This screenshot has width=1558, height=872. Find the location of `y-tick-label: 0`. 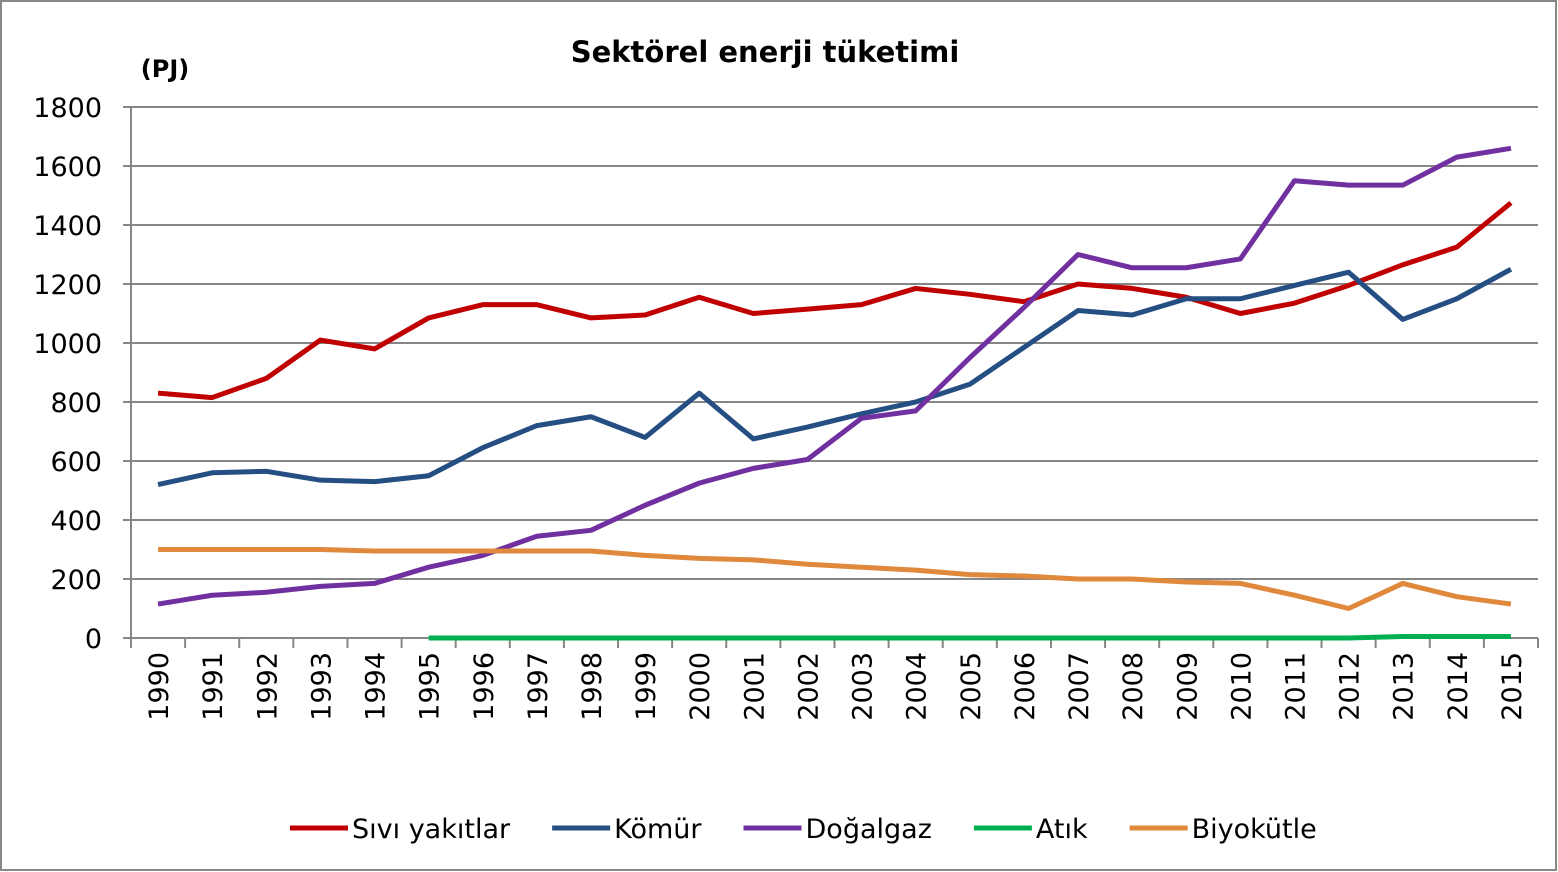

y-tick-label: 0 is located at coordinates (93, 639).